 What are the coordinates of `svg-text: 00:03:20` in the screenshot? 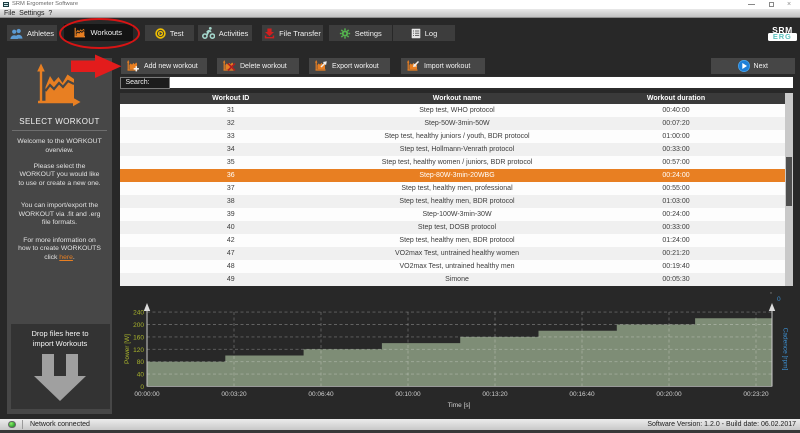 It's located at (234, 394).